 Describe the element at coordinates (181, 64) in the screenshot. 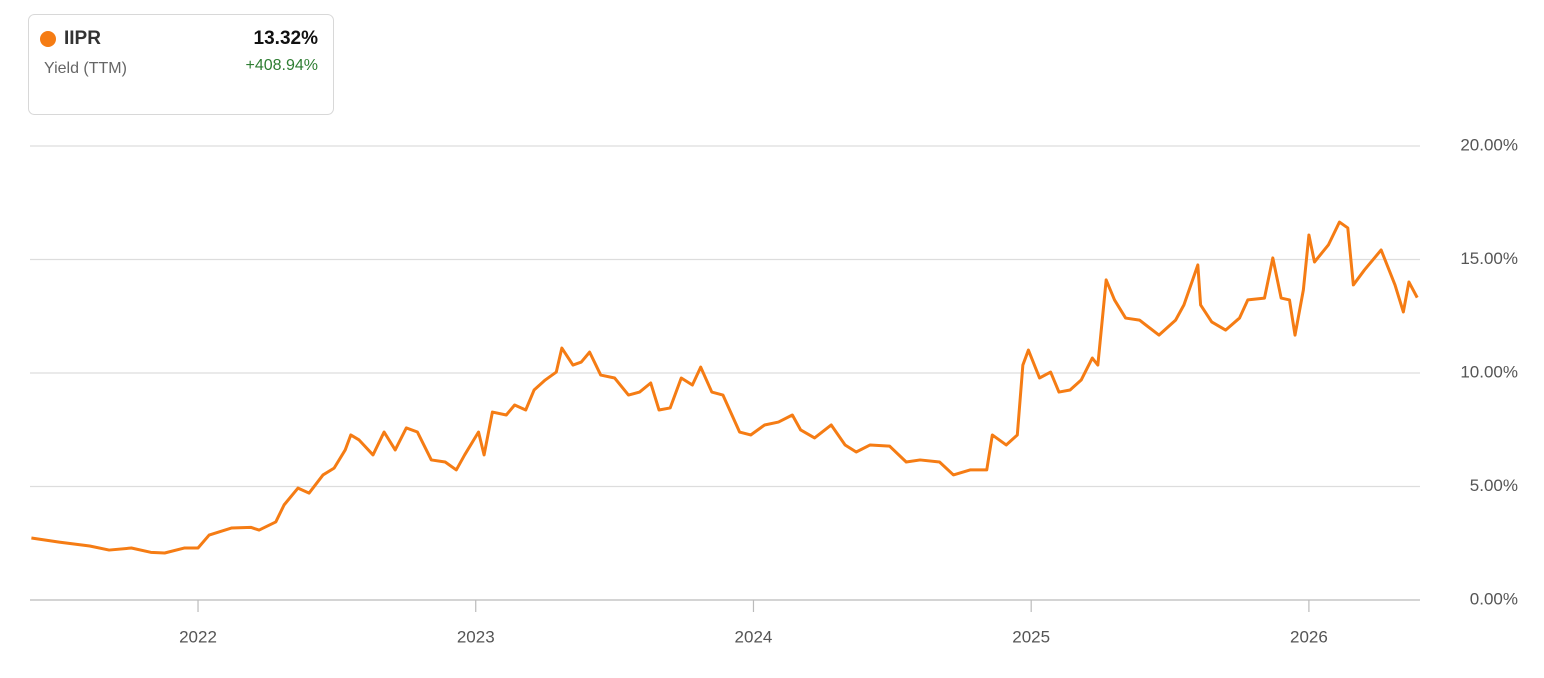

I see `legend-box` at that location.